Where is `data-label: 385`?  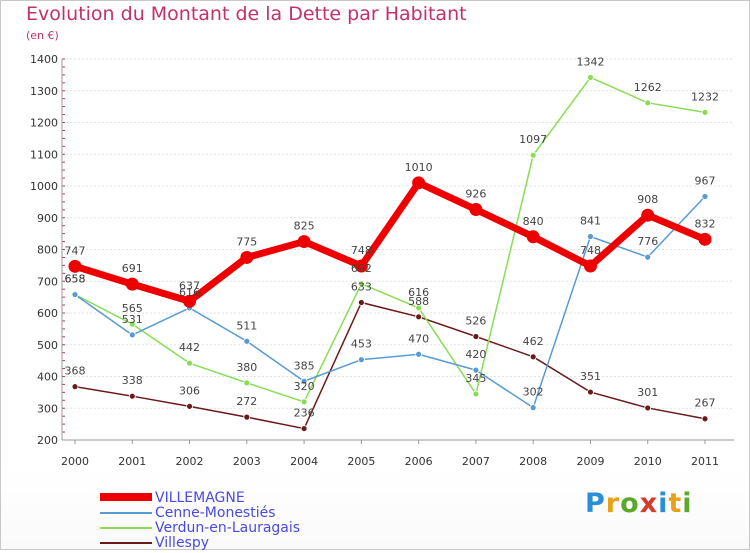
data-label: 385 is located at coordinates (304, 365).